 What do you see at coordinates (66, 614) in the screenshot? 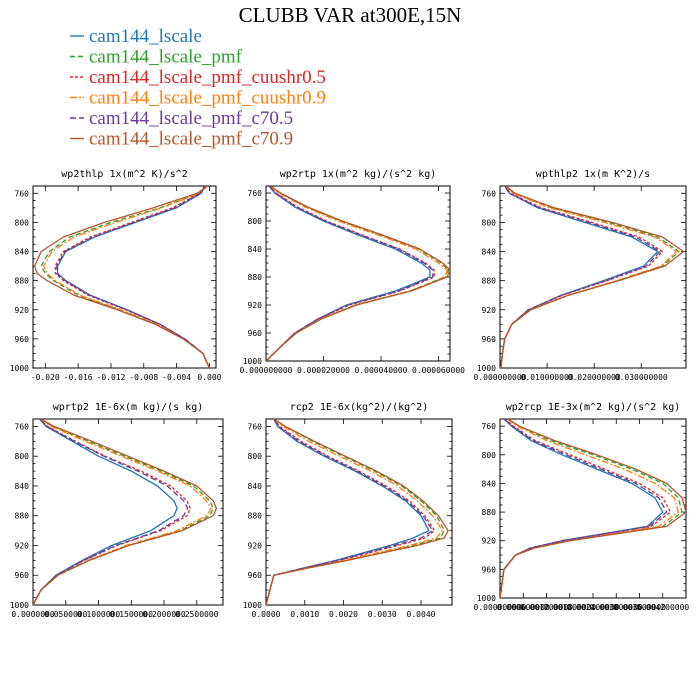
I see `x-tick-label: 0.0500000` at bounding box center [66, 614].